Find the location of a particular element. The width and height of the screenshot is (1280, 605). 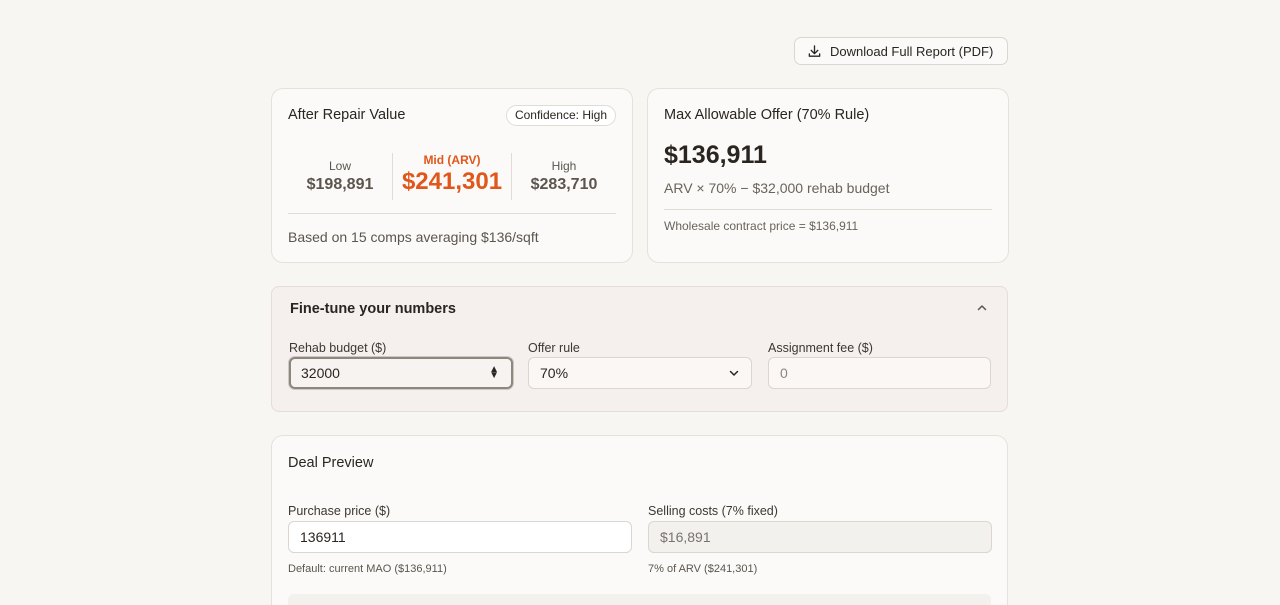

fine-tune-title: Fine-tune your numbers is located at coordinates (373, 309).